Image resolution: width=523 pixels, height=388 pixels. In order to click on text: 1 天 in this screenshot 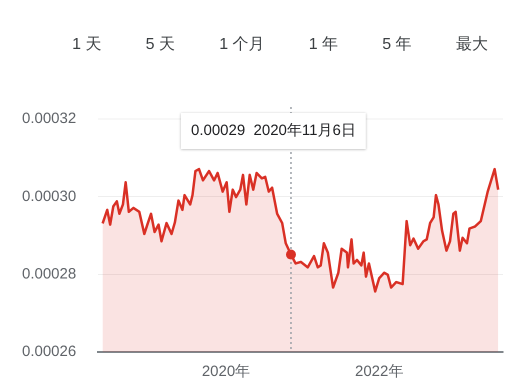, I will do `click(86, 45)`.